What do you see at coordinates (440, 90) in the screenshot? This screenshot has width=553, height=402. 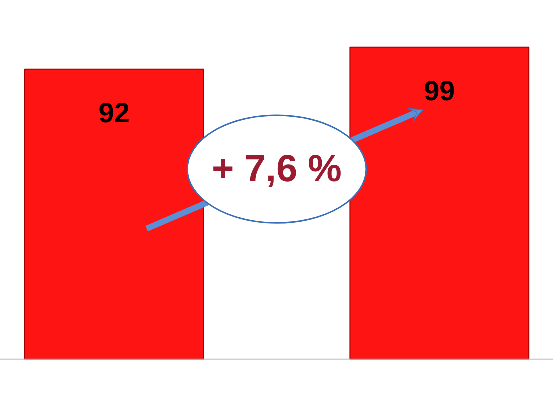 I see `data-label: 99` at bounding box center [440, 90].